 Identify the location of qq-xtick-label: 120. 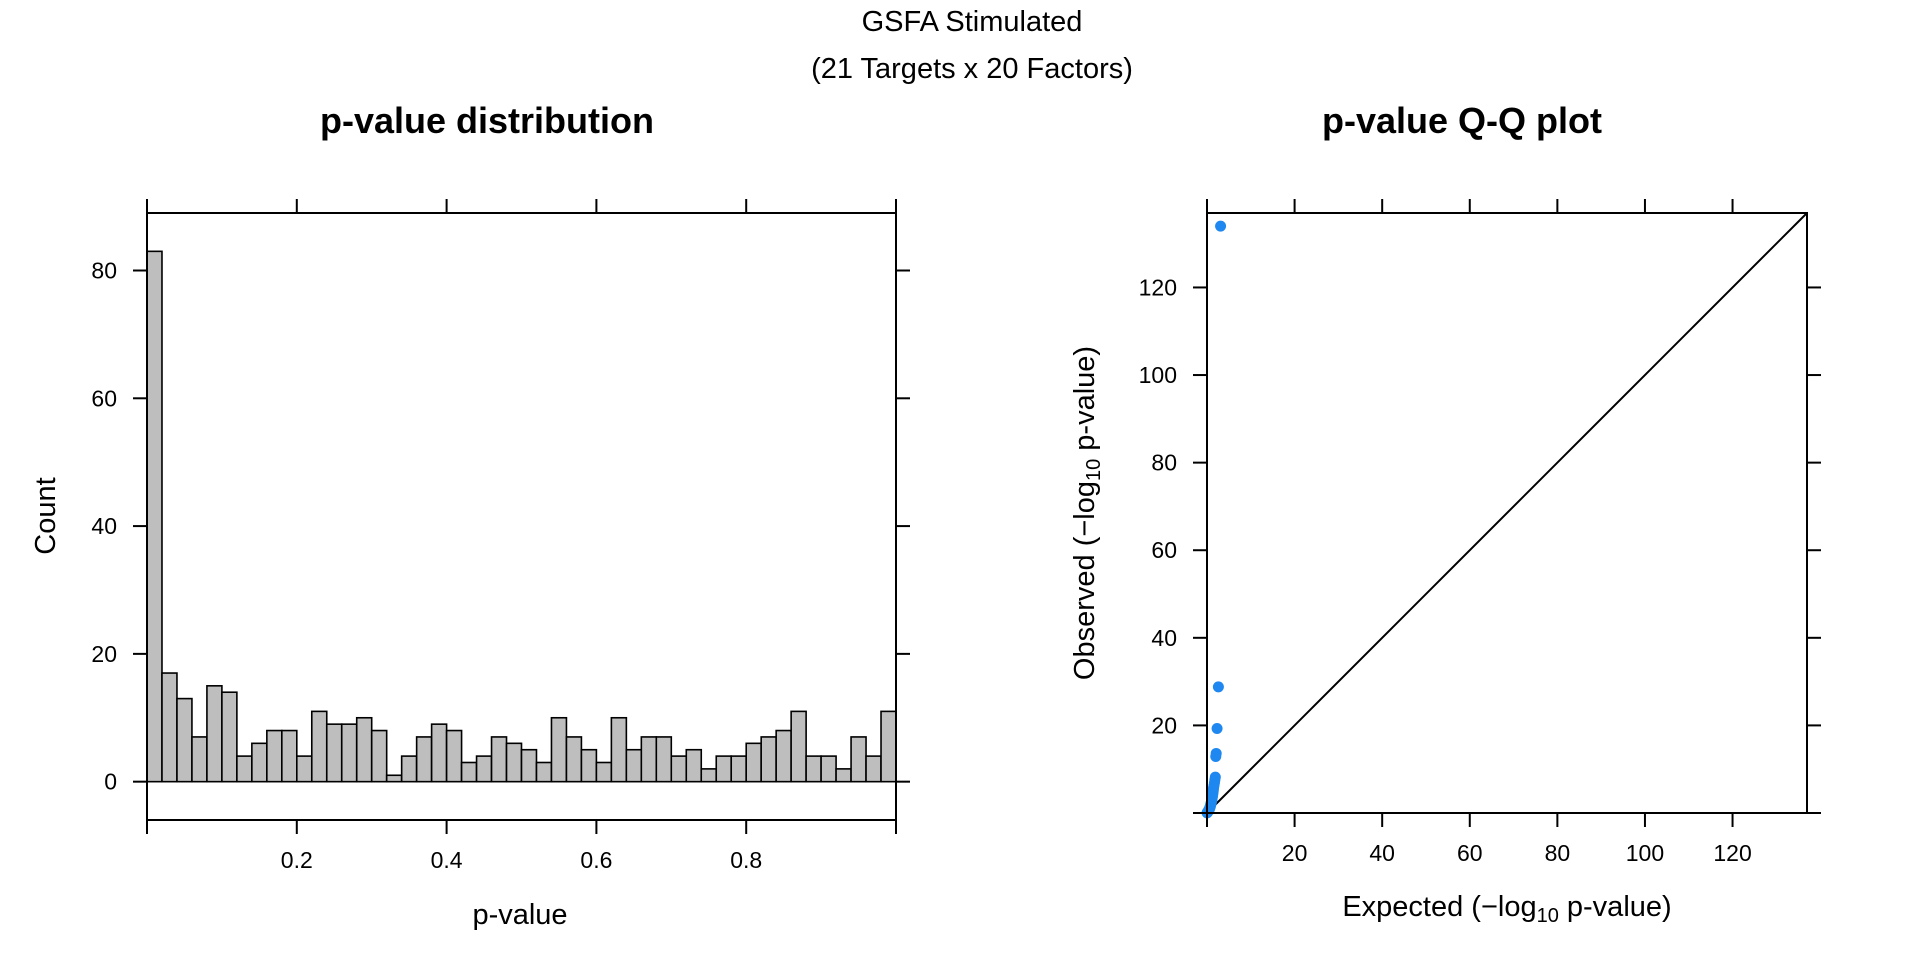
(1732, 853).